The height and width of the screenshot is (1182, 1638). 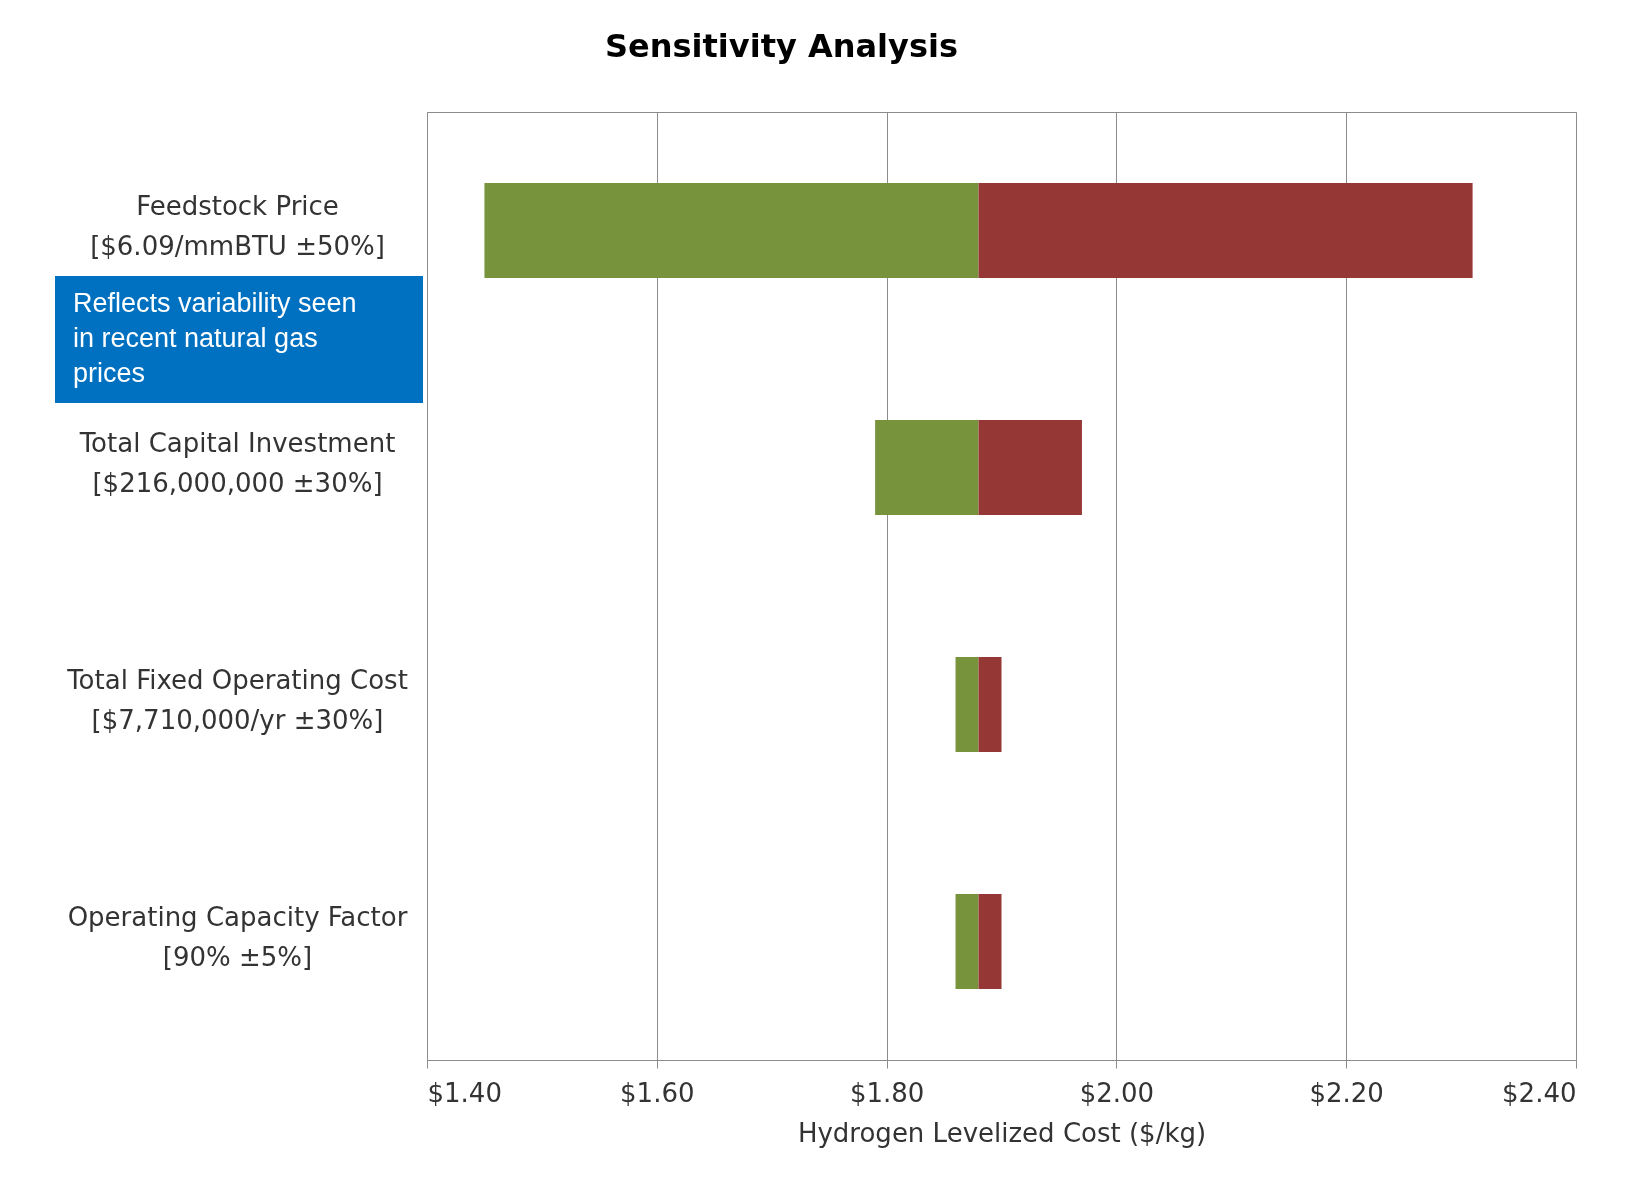 I want to click on x-tick-label: $2.00, so click(x=1117, y=1092).